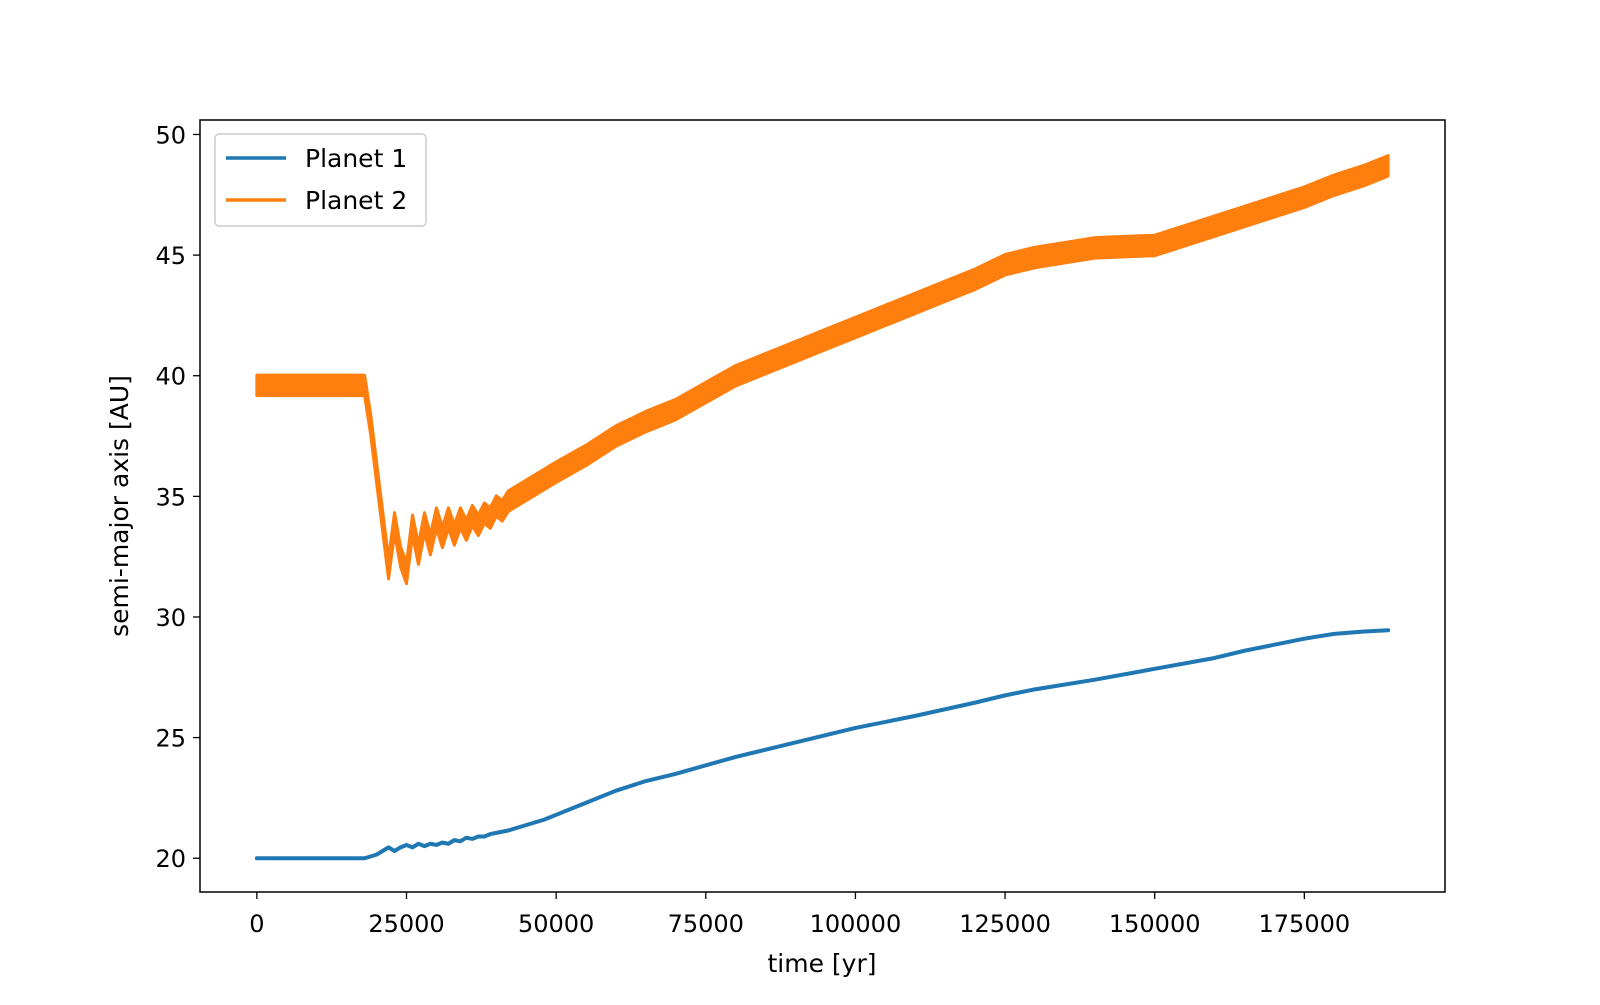 The height and width of the screenshot is (1005, 1600). I want to click on y-axis: 20 25 30 35 40 45 50, so click(177, 497).